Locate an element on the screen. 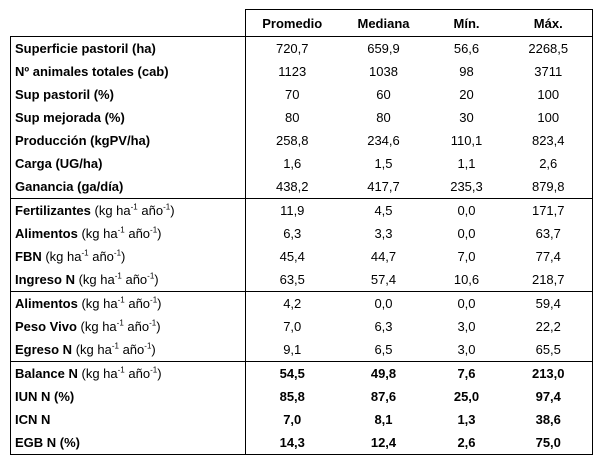 The height and width of the screenshot is (455, 600). cell-promedio: 9,1 is located at coordinates (292, 349).